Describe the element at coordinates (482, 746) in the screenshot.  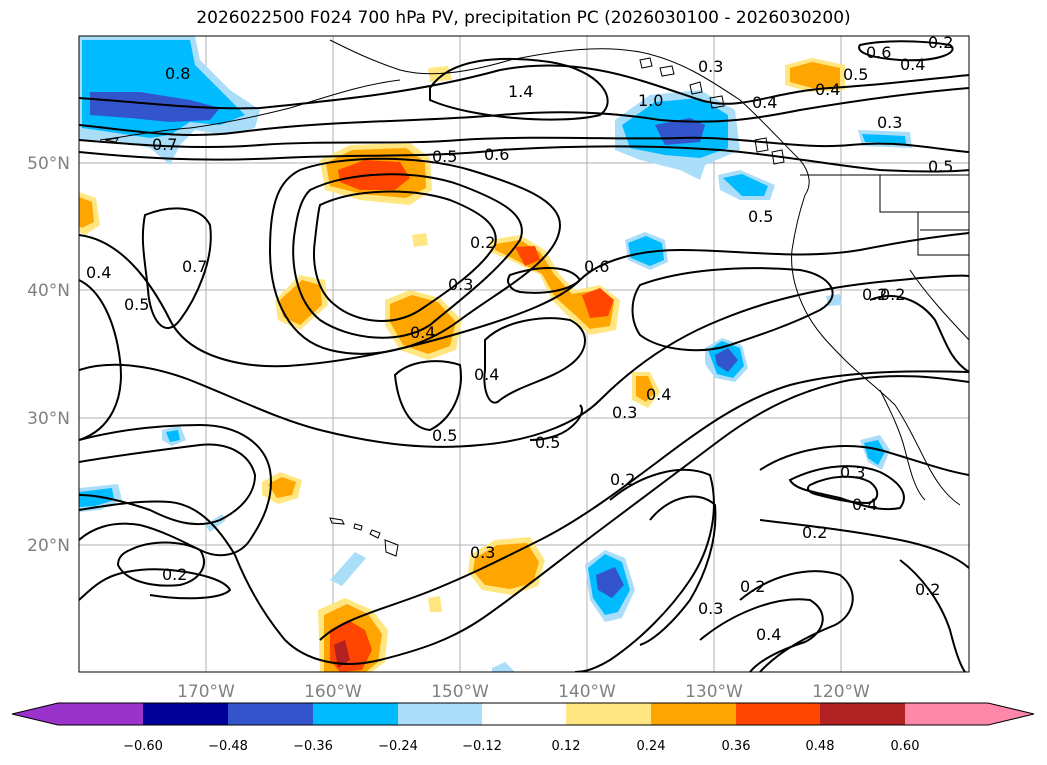
I see `colorbar-tick-label: −0.12` at that location.